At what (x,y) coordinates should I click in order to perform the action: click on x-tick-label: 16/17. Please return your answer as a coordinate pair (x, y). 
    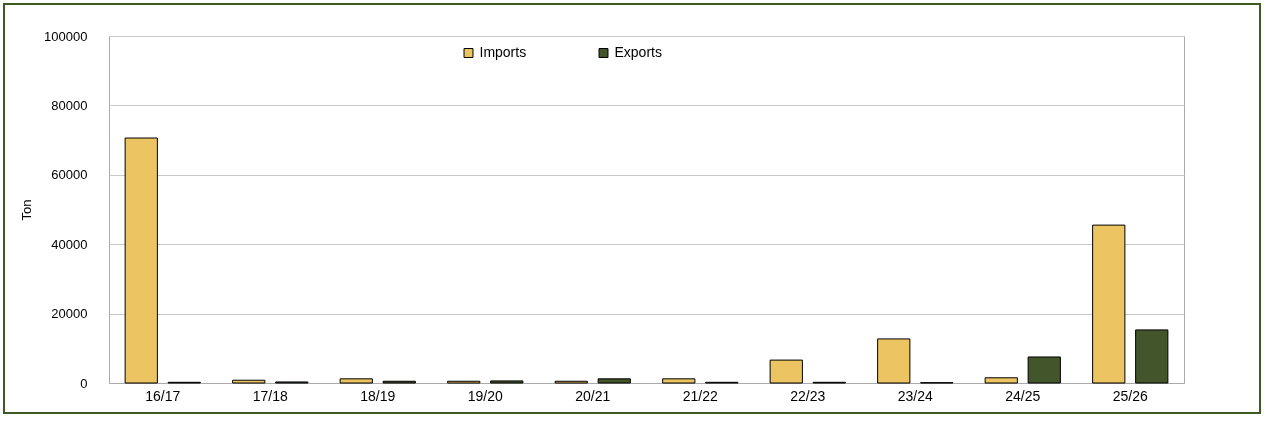
    Looking at the image, I should click on (163, 395).